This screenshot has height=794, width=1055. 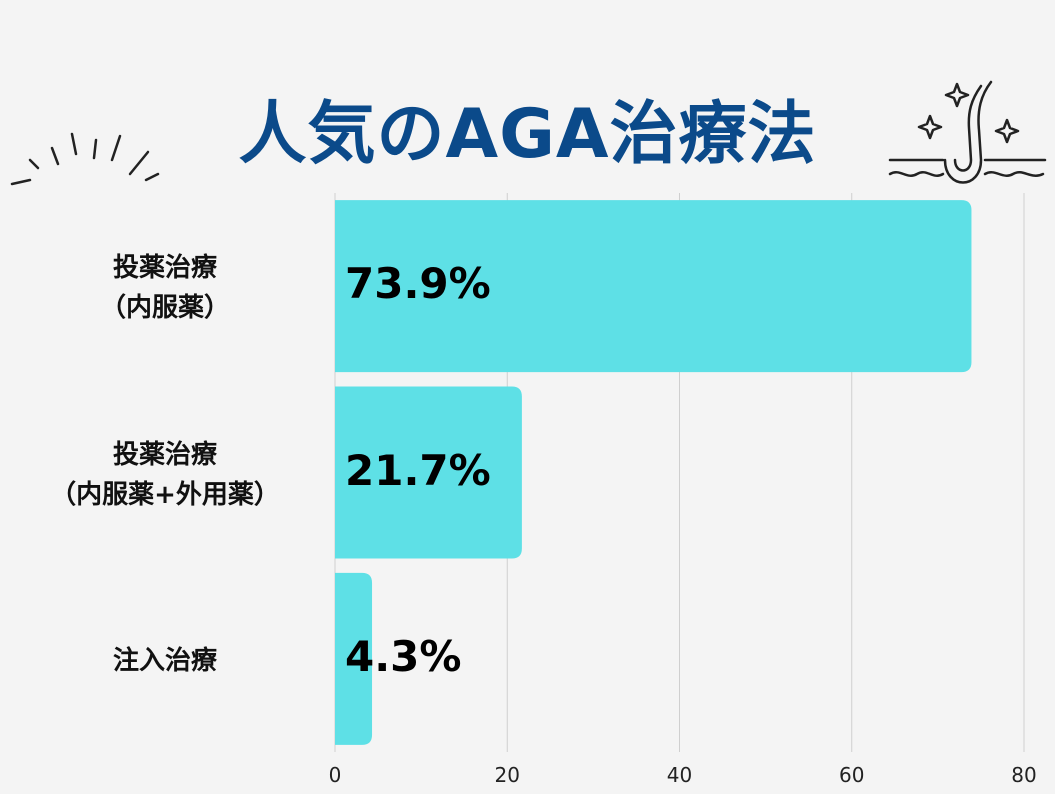 What do you see at coordinates (527, 134) in the screenshot?
I see `chart-title: 人気のAGA治療法` at bounding box center [527, 134].